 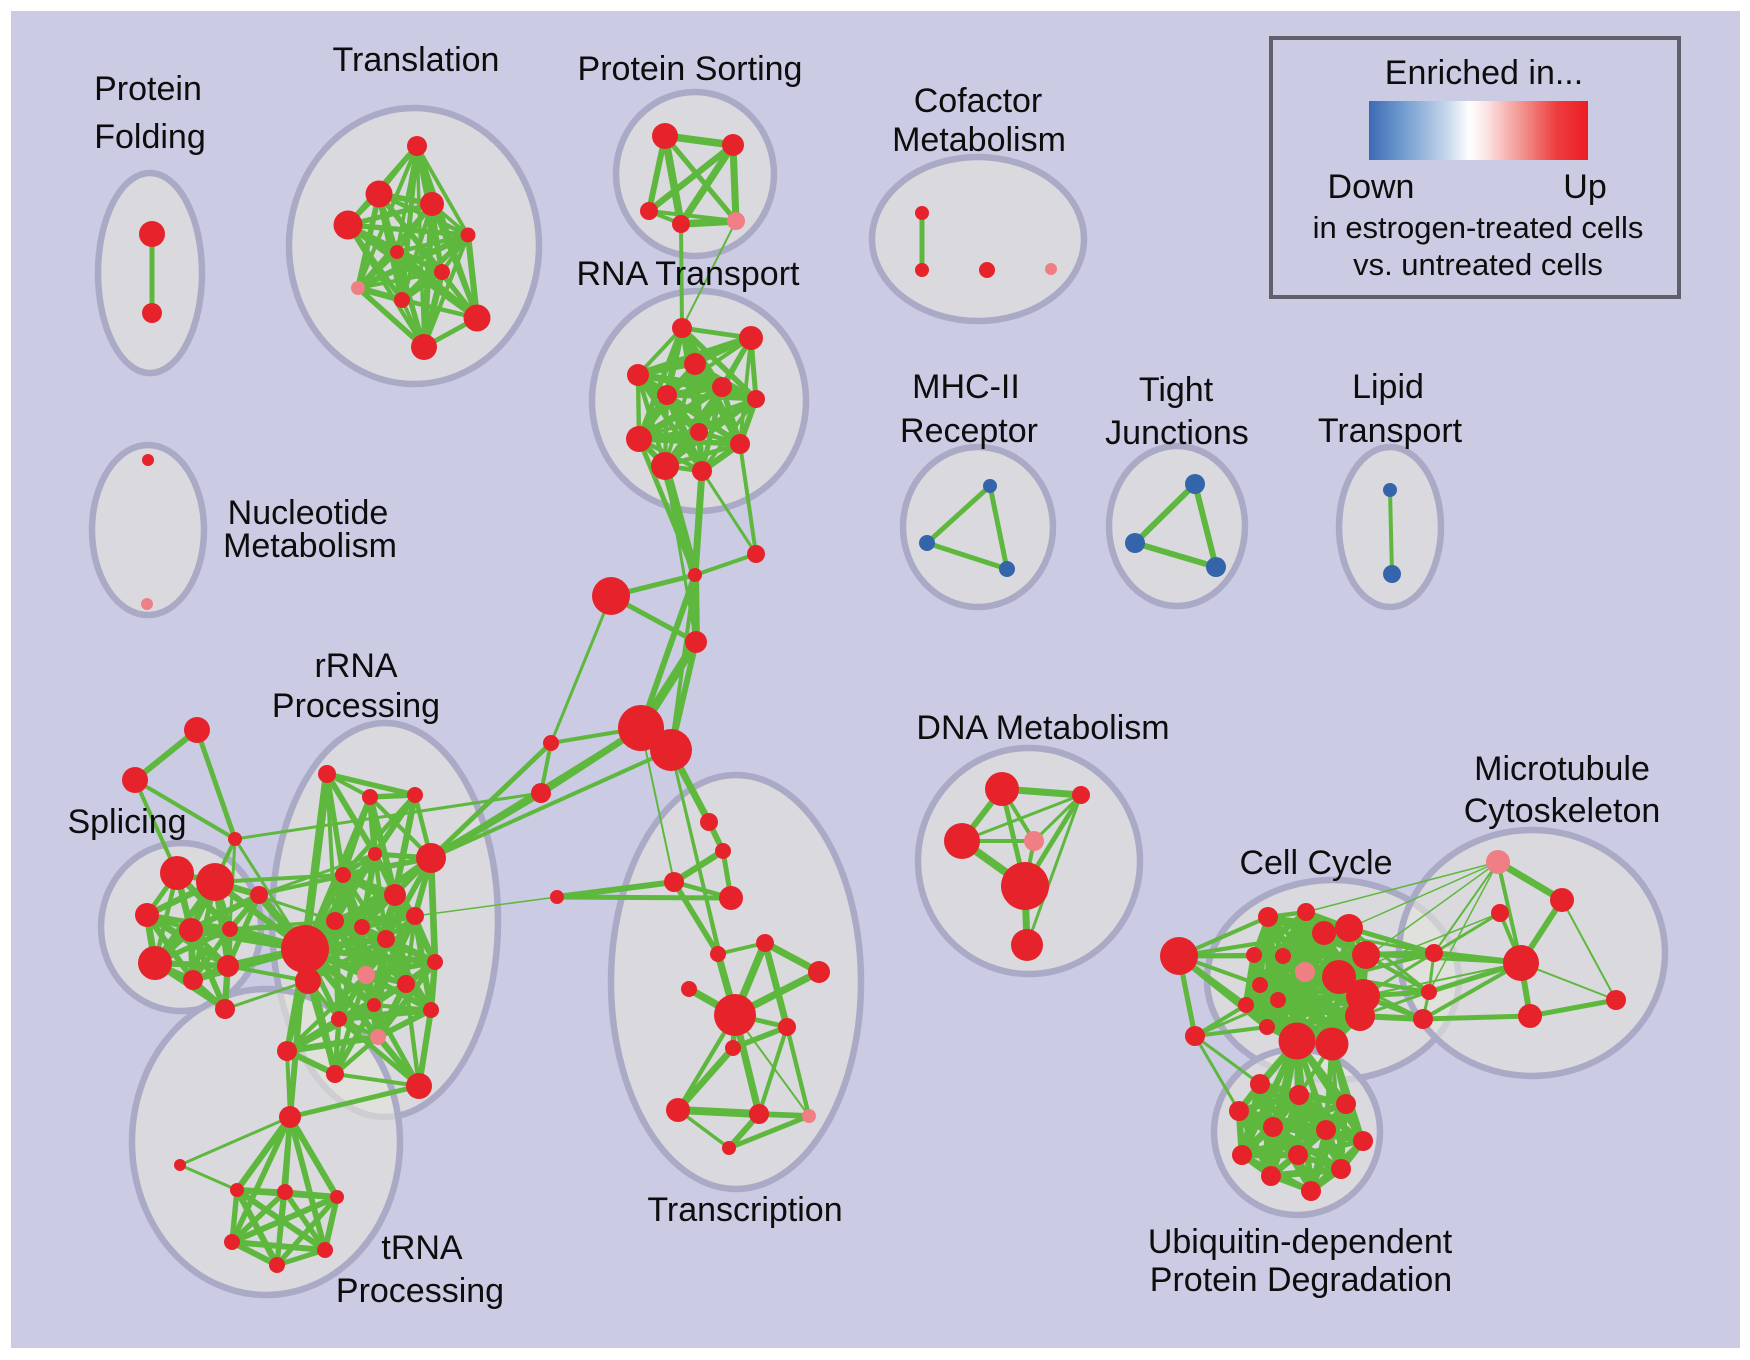 I want to click on svg-text: Folding, so click(x=150, y=137).